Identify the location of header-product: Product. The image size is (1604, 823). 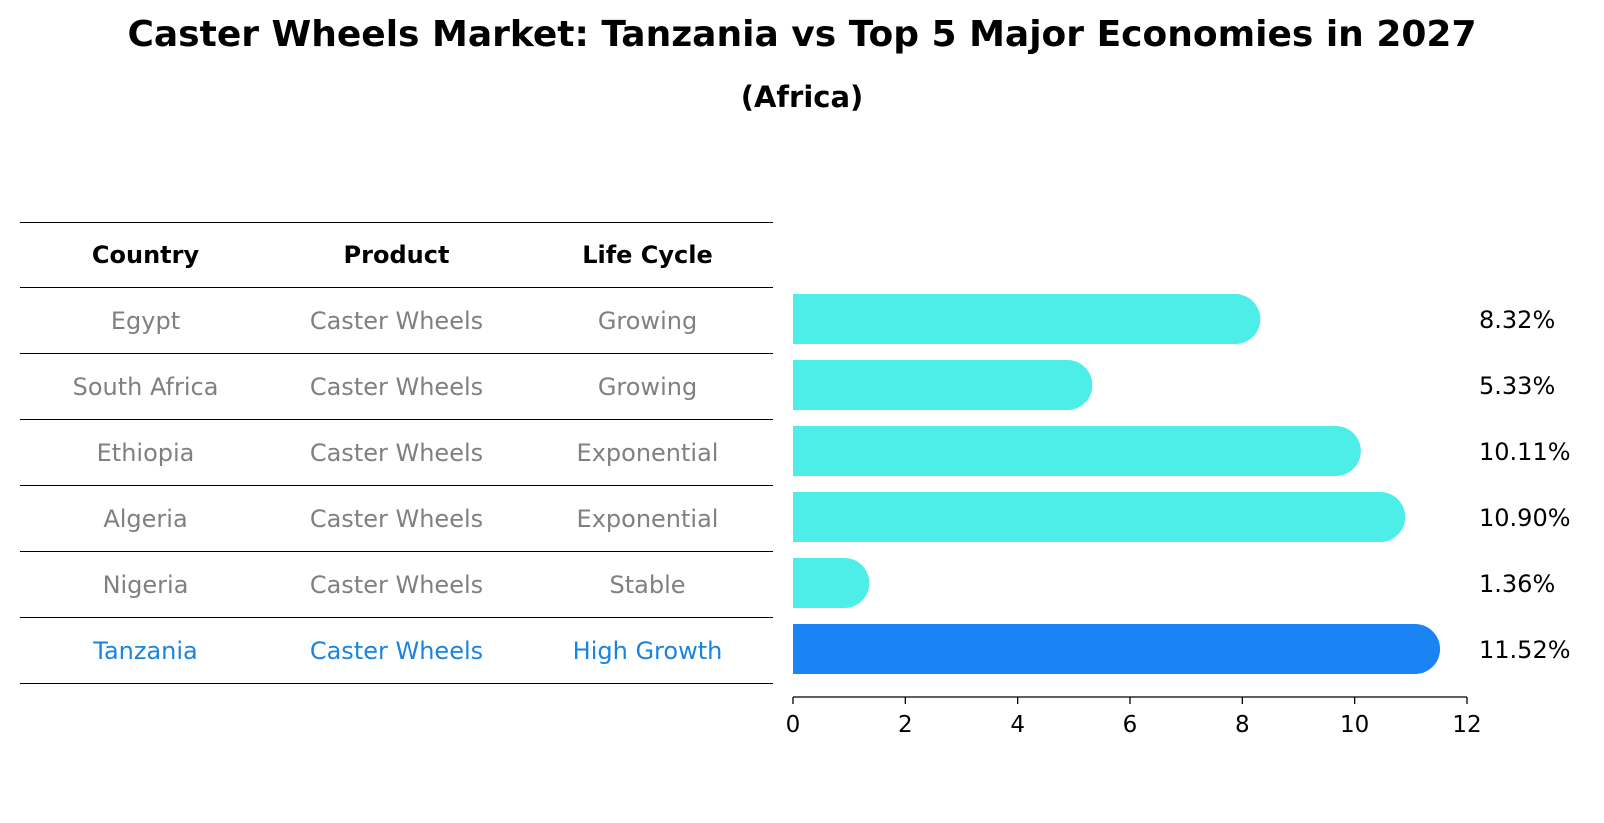
(396, 255).